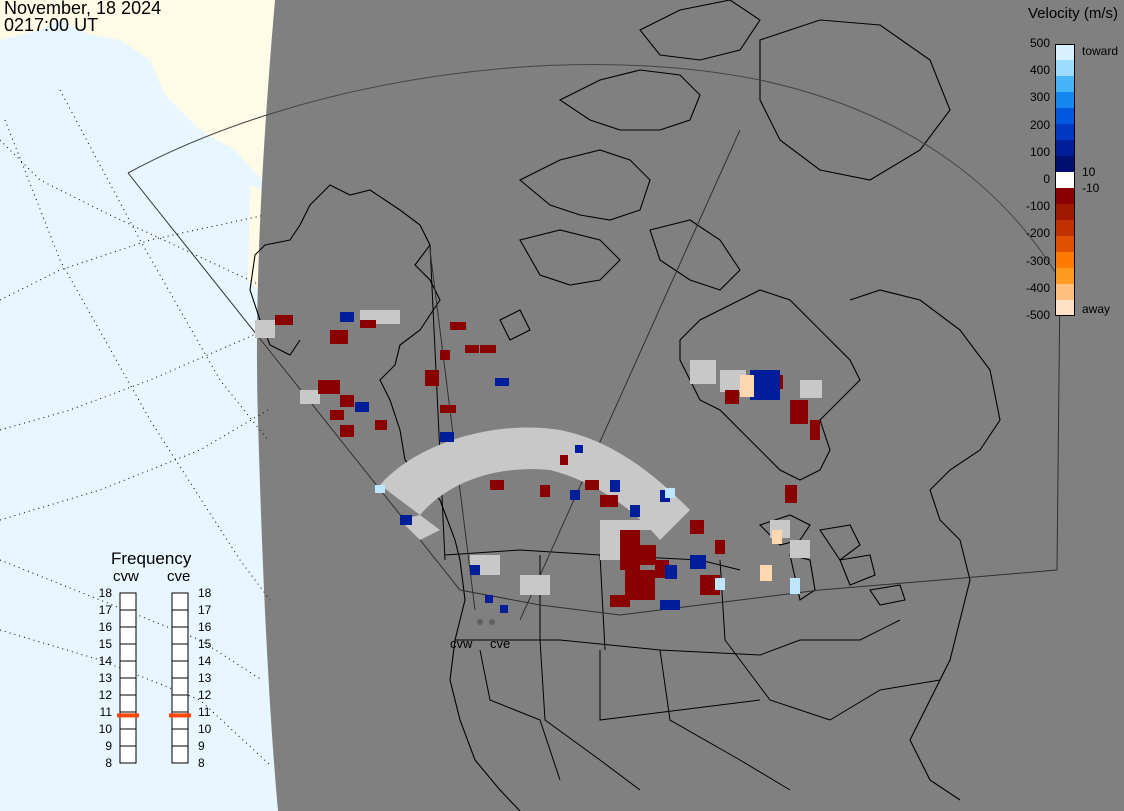 The height and width of the screenshot is (811, 1124). I want to click on colorbar-border, so click(1065, 180).